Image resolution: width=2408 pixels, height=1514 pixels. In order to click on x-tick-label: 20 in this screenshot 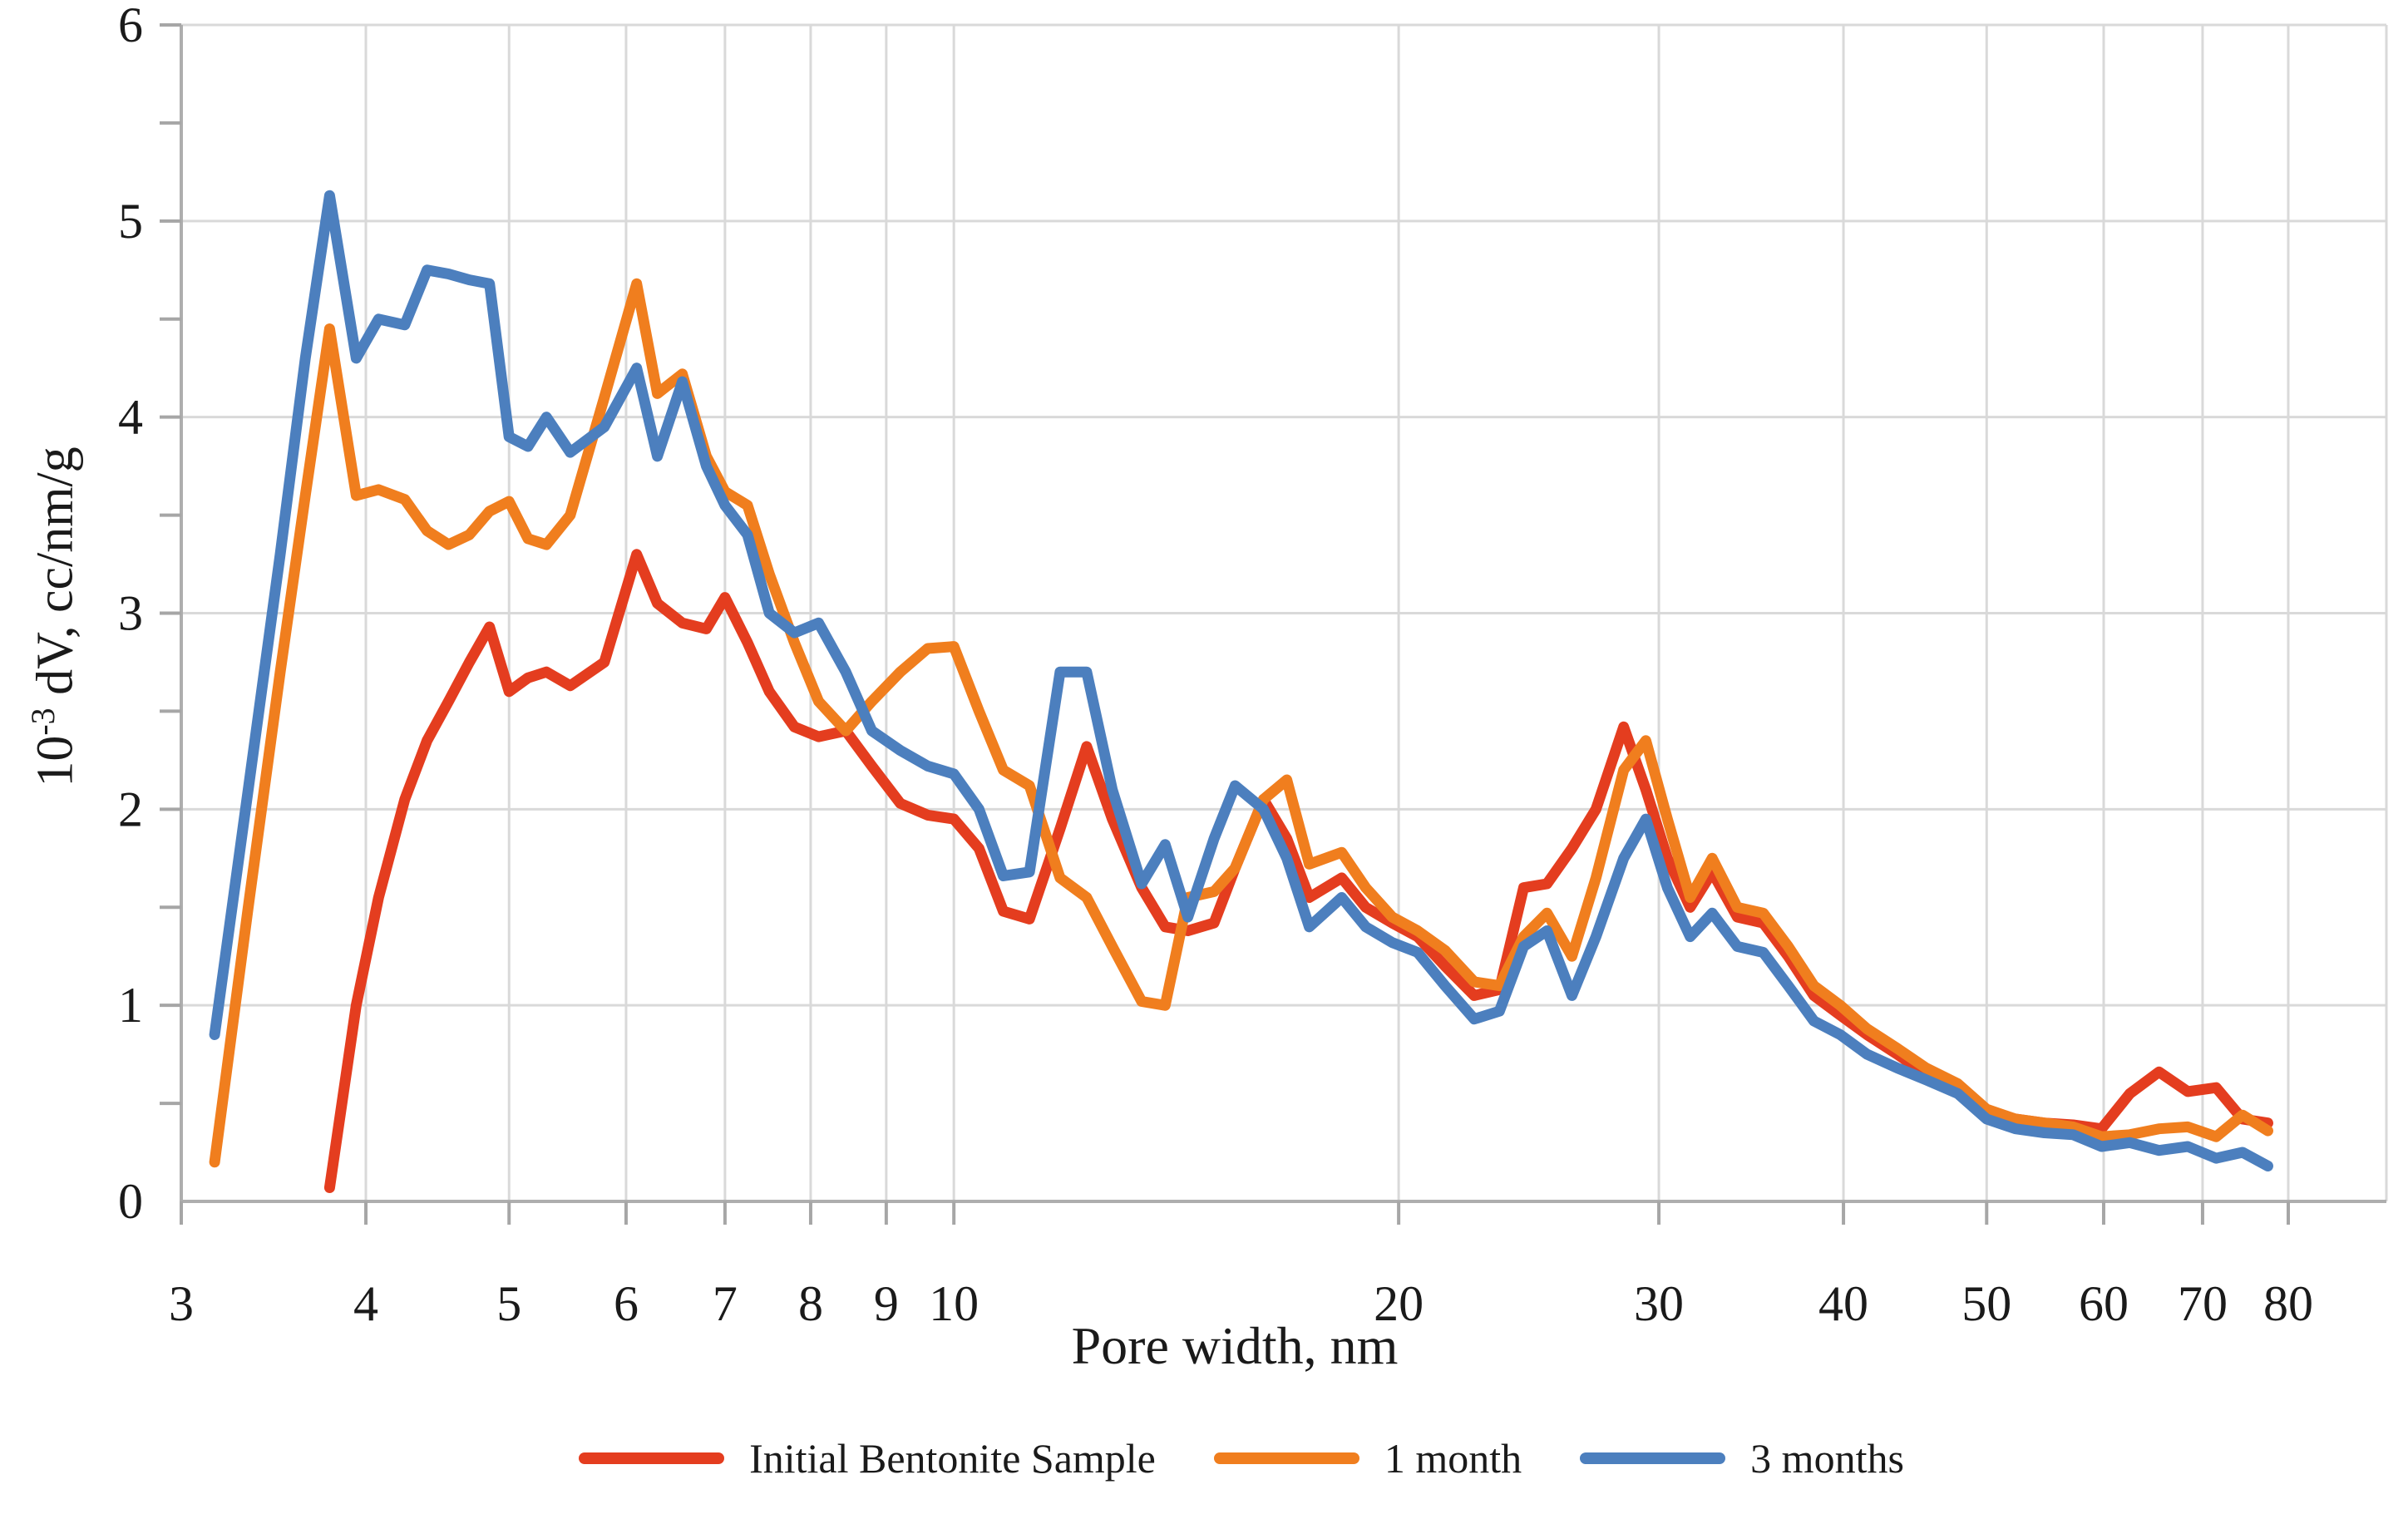, I will do `click(1399, 1303)`.